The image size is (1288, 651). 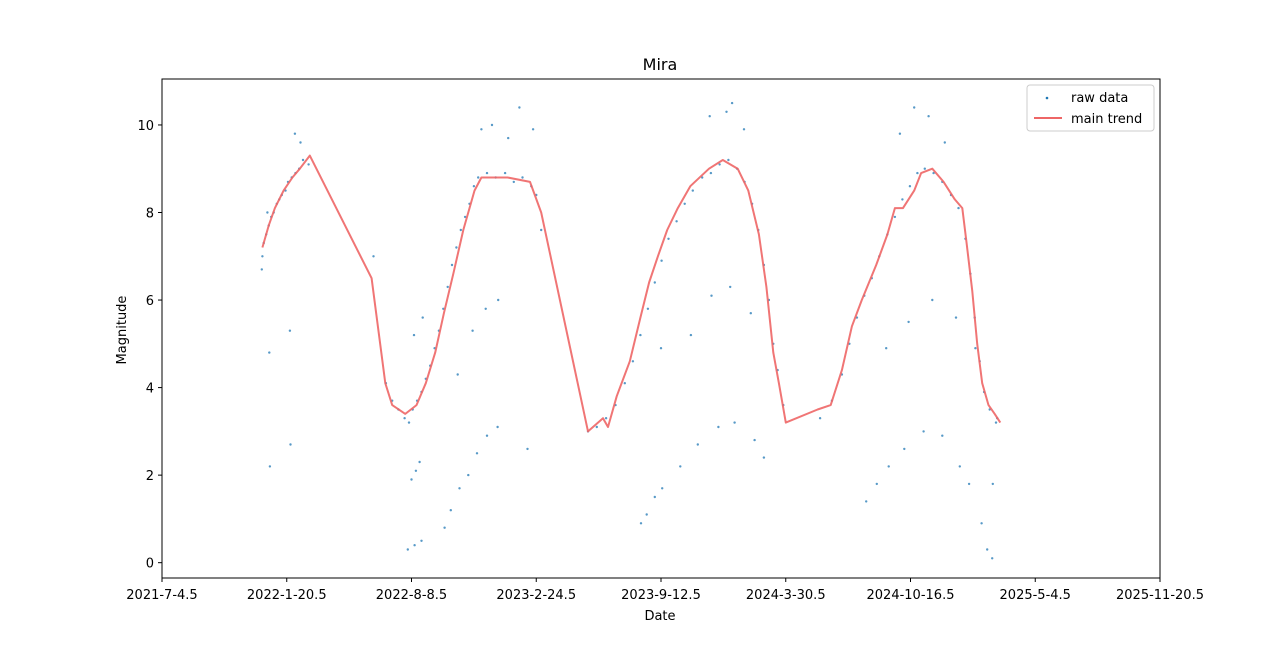 What do you see at coordinates (786, 595) in the screenshot?
I see `x-tick-label: 2024-3-30.5` at bounding box center [786, 595].